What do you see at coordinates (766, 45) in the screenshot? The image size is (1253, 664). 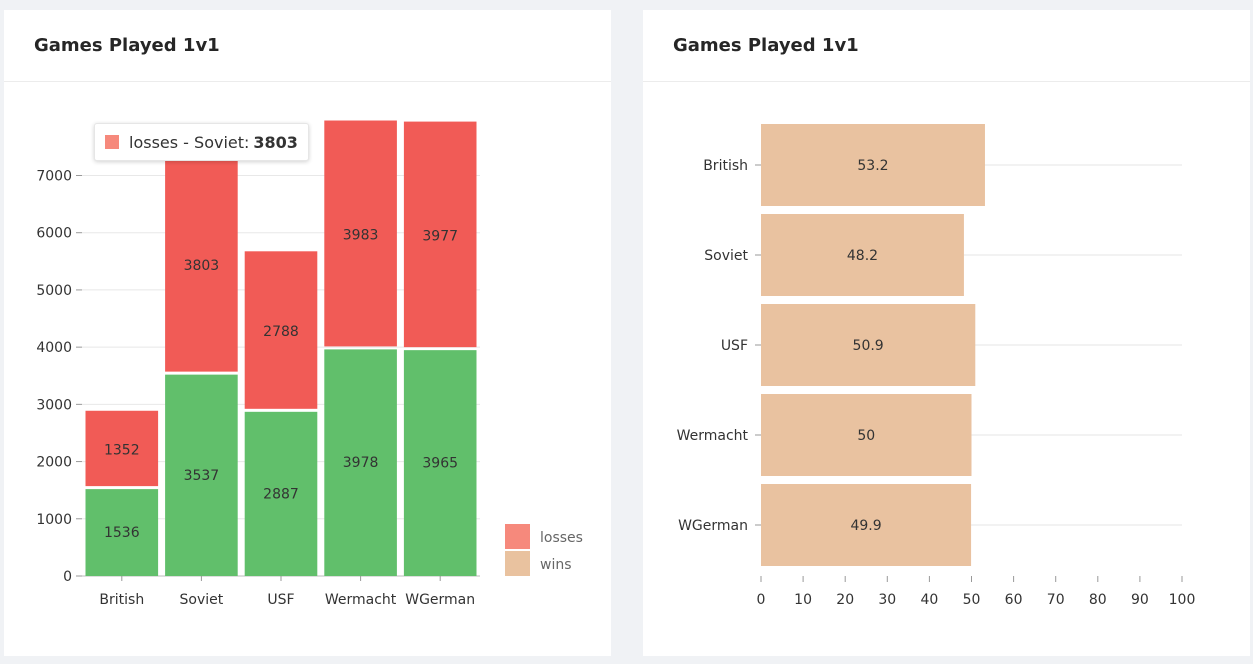 I see `right-card-title: Games Played 1v1` at bounding box center [766, 45].